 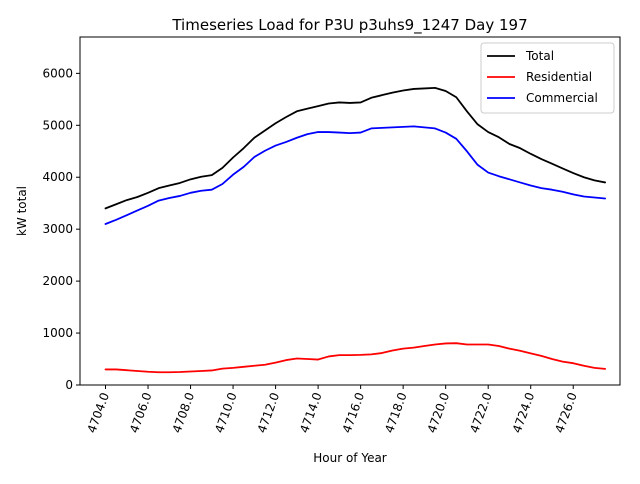 I want to click on series-line-residential, so click(x=355, y=358).